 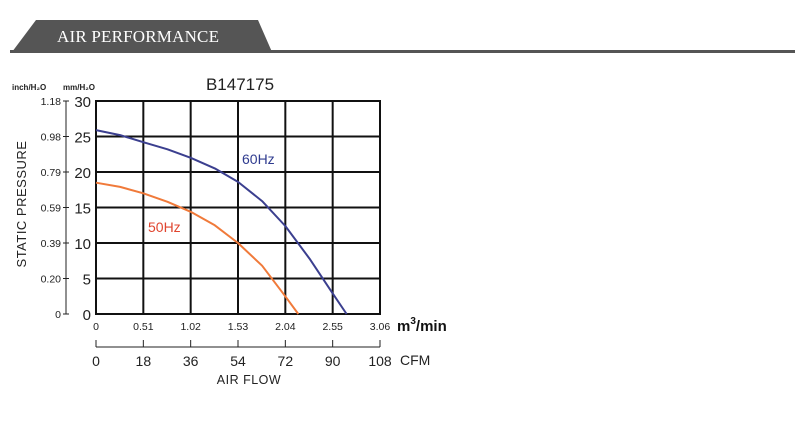 I want to click on x-tick-label-cfm: 54, so click(x=238, y=361).